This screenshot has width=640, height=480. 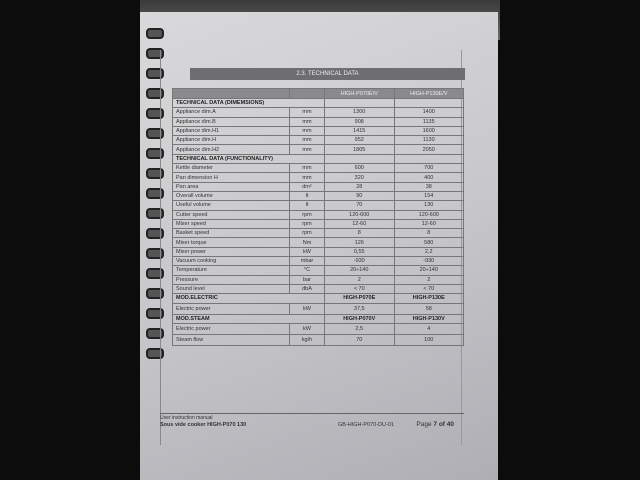 I want to click on value-p130: 38, so click(x=428, y=186).